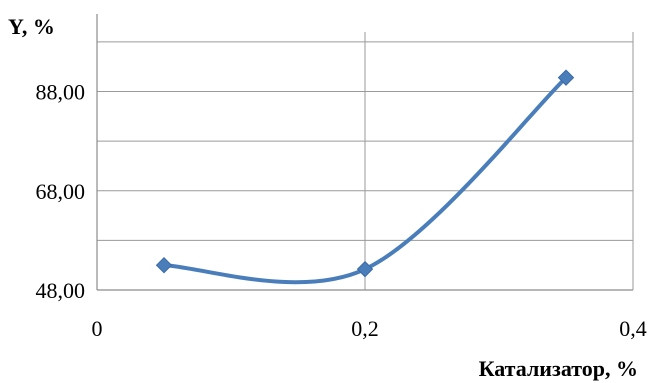 The height and width of the screenshot is (383, 651). What do you see at coordinates (31, 26) in the screenshot?
I see `y-axis-title: Y, %` at bounding box center [31, 26].